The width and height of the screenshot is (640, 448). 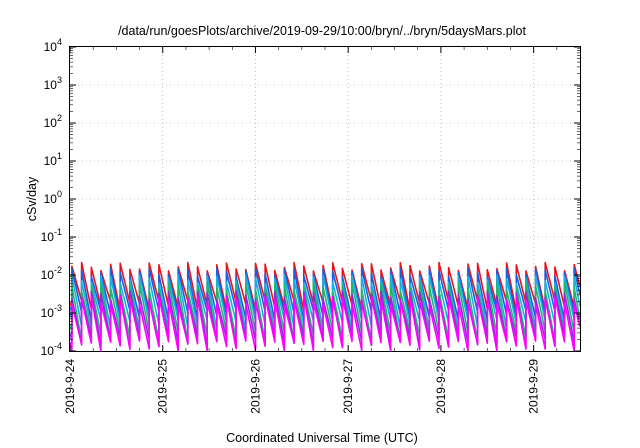 What do you see at coordinates (51, 273) in the screenshot?
I see `y-tick-label: 10⁻²` at bounding box center [51, 273].